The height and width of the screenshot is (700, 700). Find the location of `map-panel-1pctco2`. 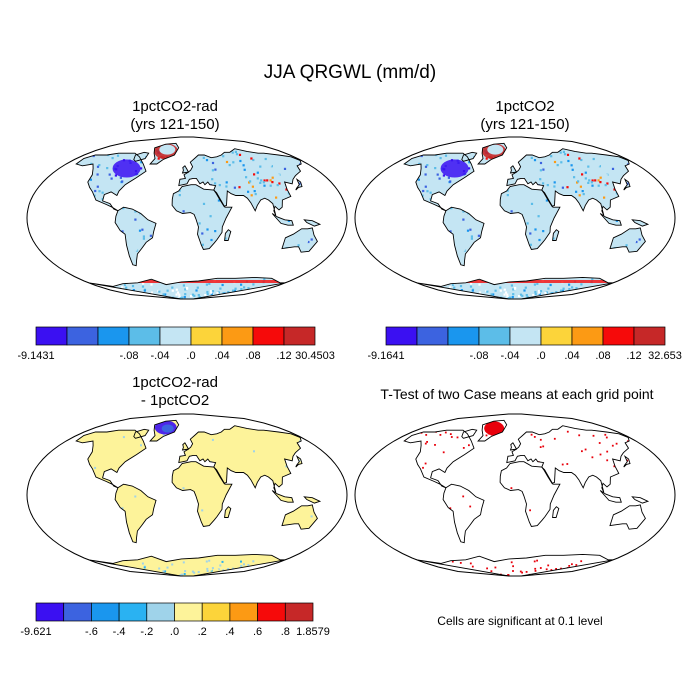

map-panel-1pctco2 is located at coordinates (515, 218).